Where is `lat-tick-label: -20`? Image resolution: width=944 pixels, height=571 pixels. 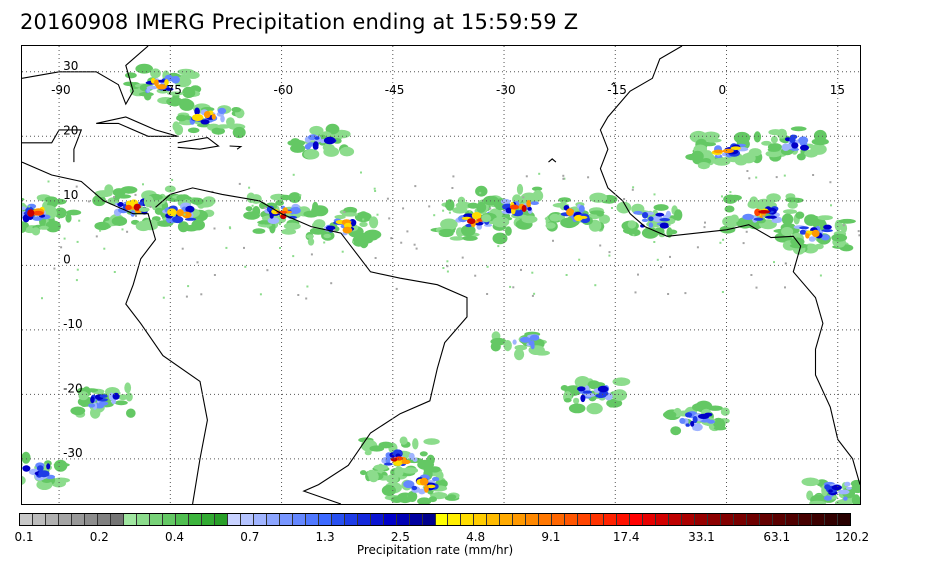
lat-tick-label: -20 is located at coordinates (73, 388).